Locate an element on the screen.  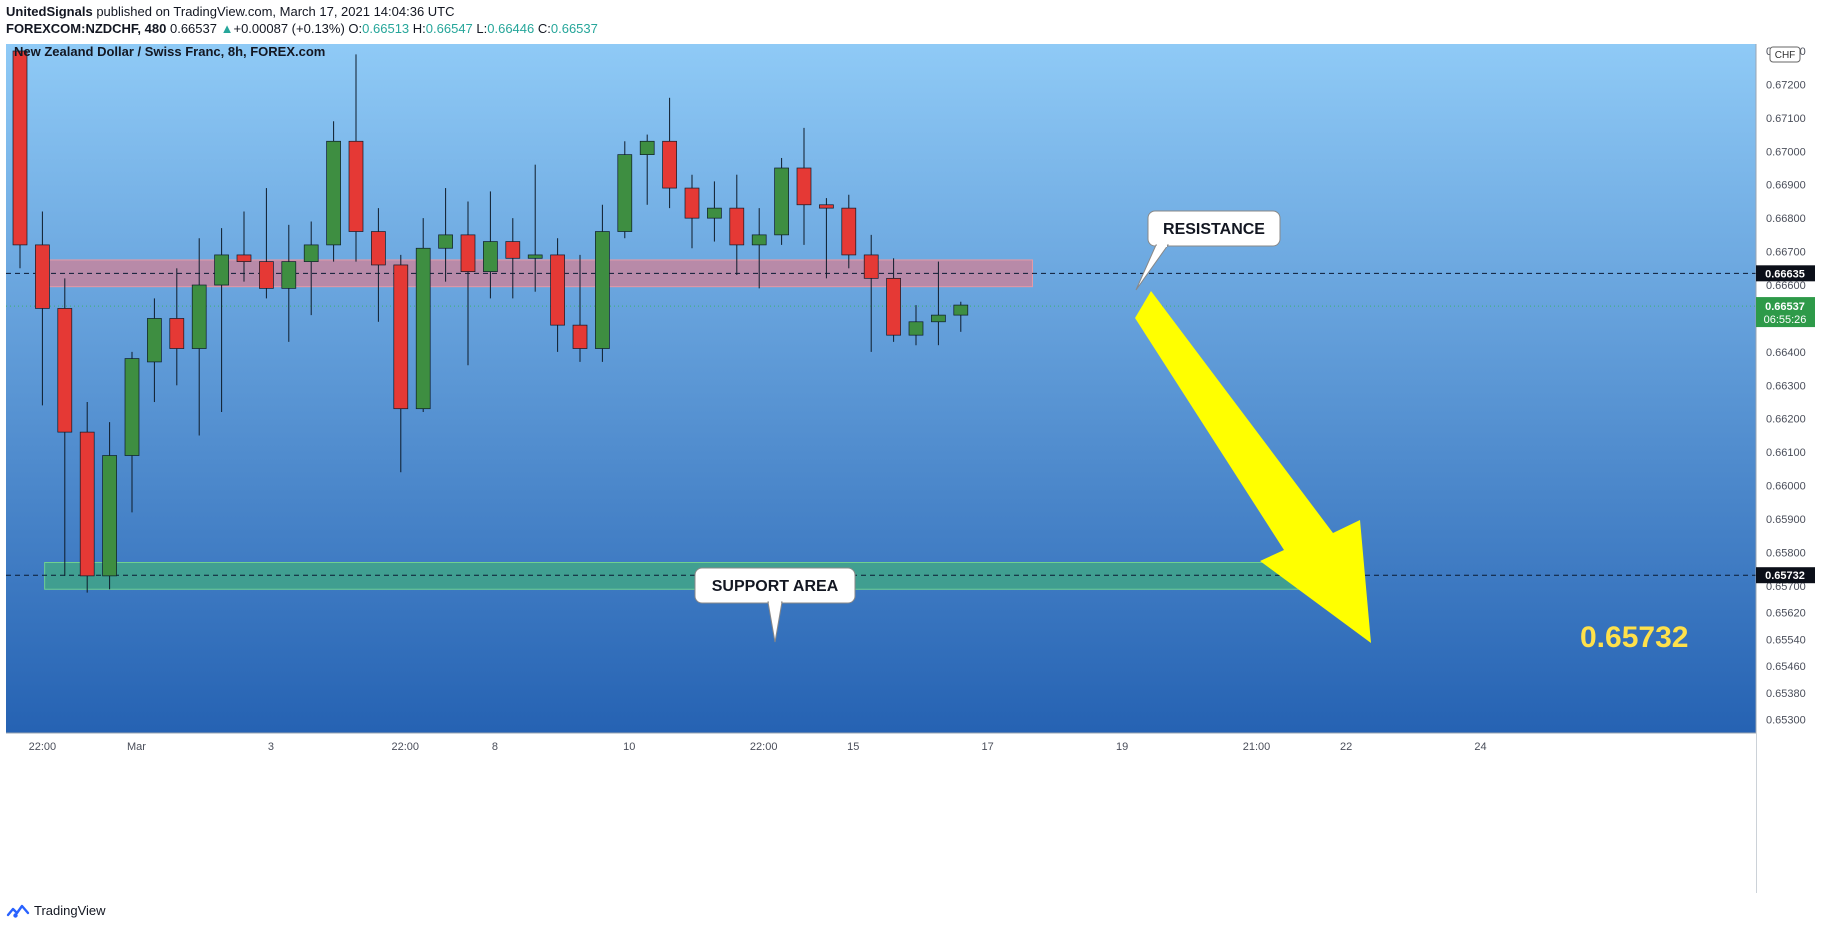
low-value: 0.66446 is located at coordinates (511, 28).